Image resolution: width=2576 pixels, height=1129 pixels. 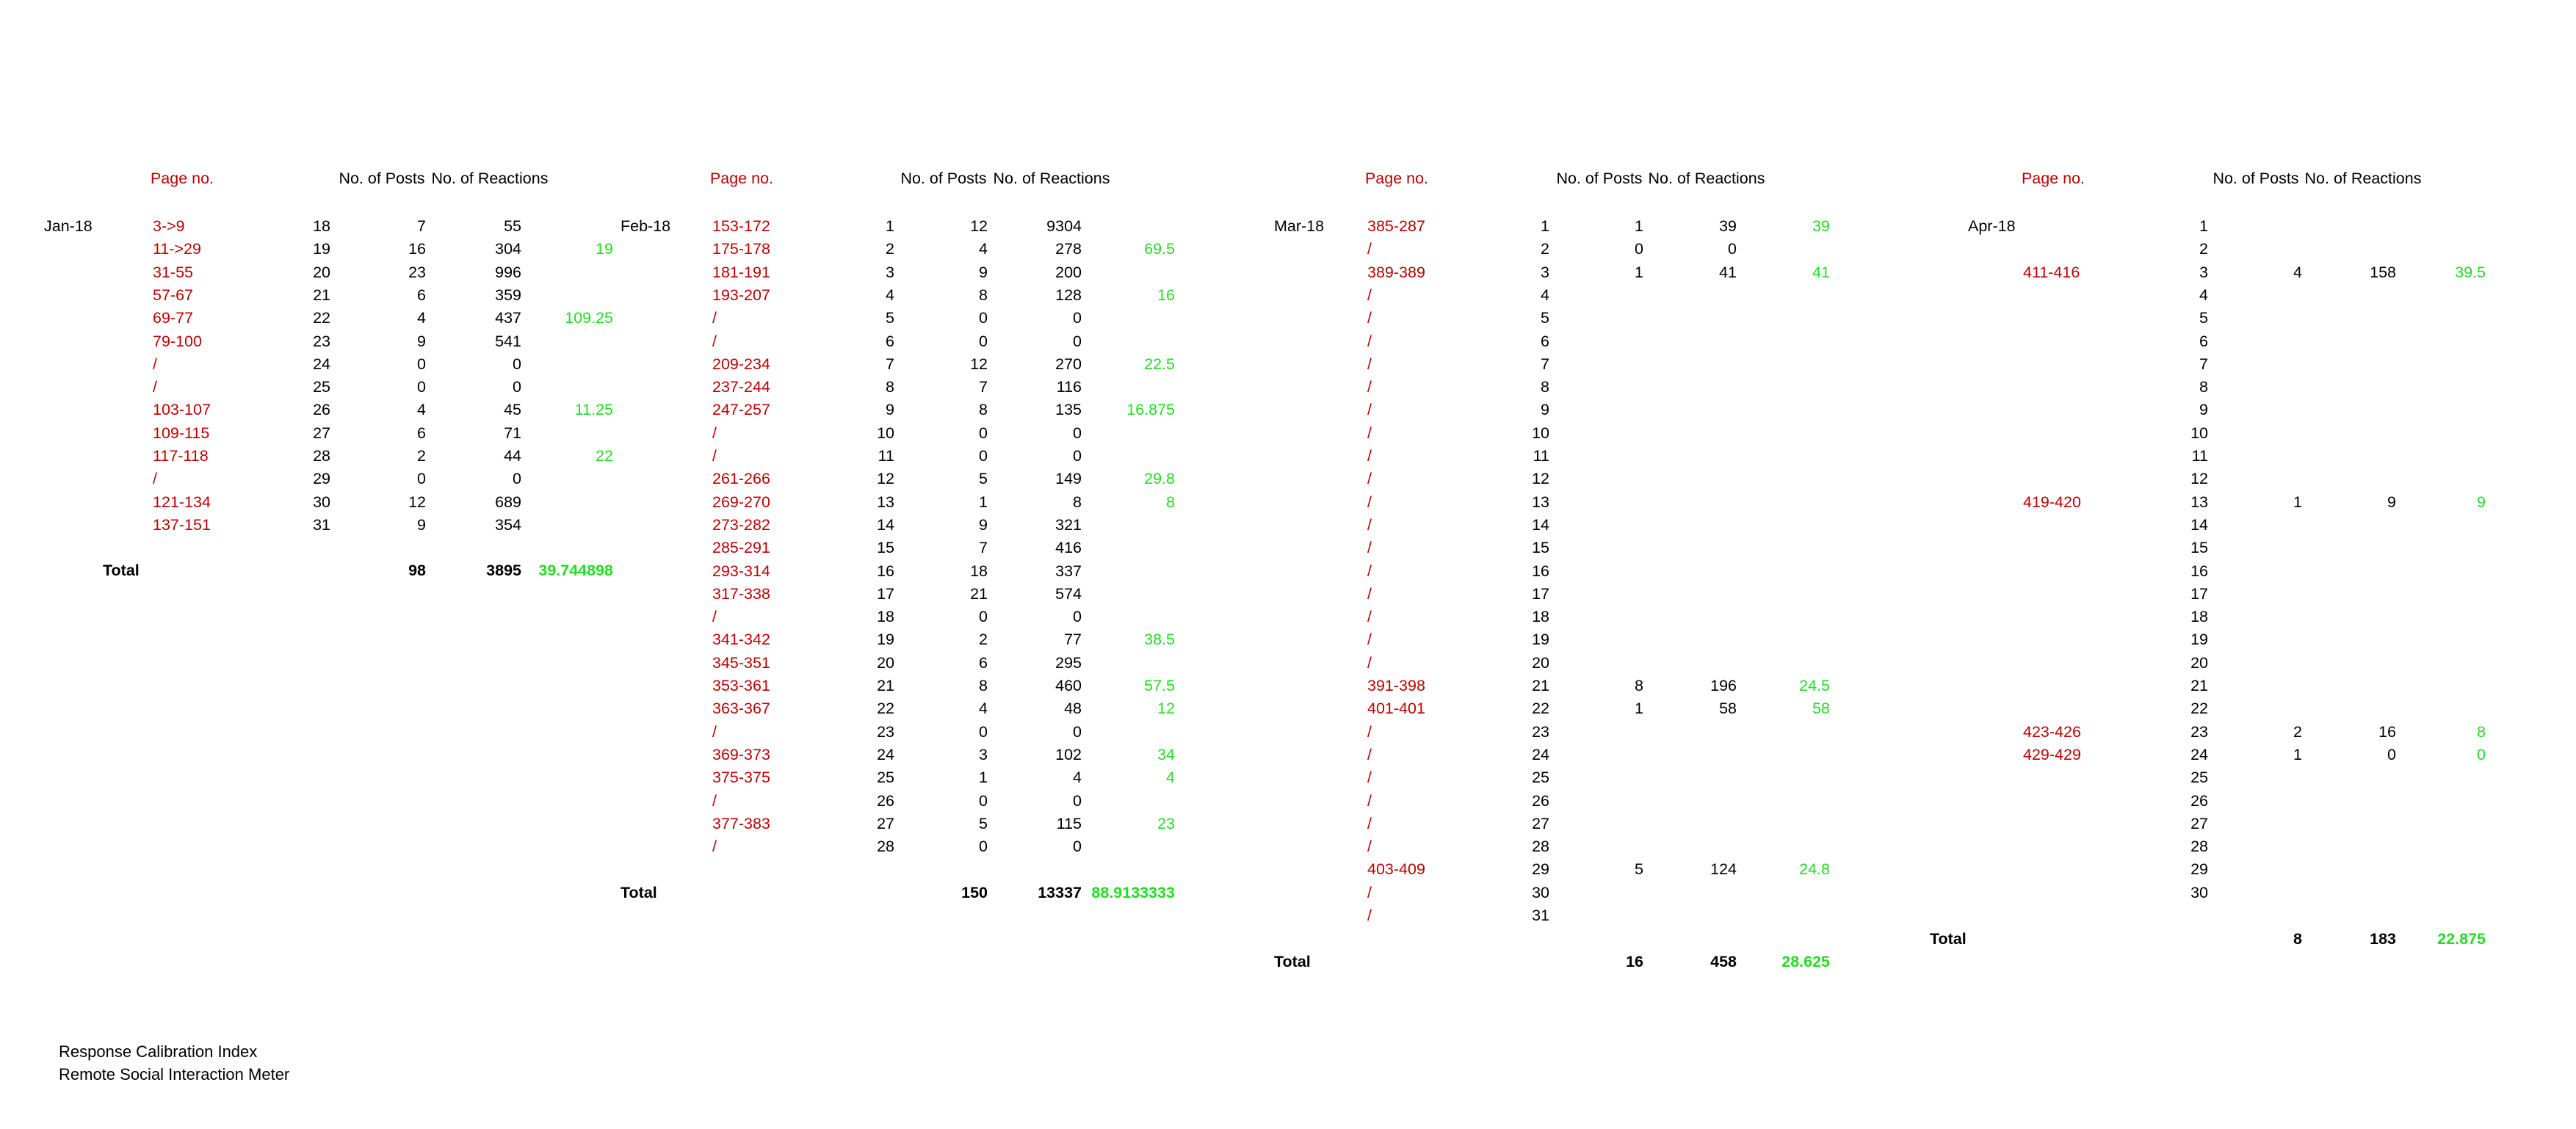 What do you see at coordinates (1068, 364) in the screenshot?
I see `reactions-cell: 270` at bounding box center [1068, 364].